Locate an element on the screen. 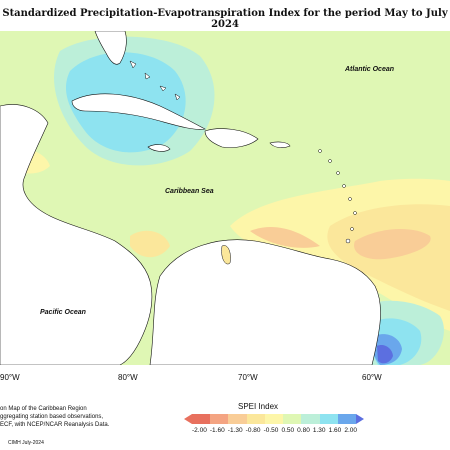 This screenshot has height=450, width=450. dry-anomaly-venezuela is located at coordinates (285, 237).